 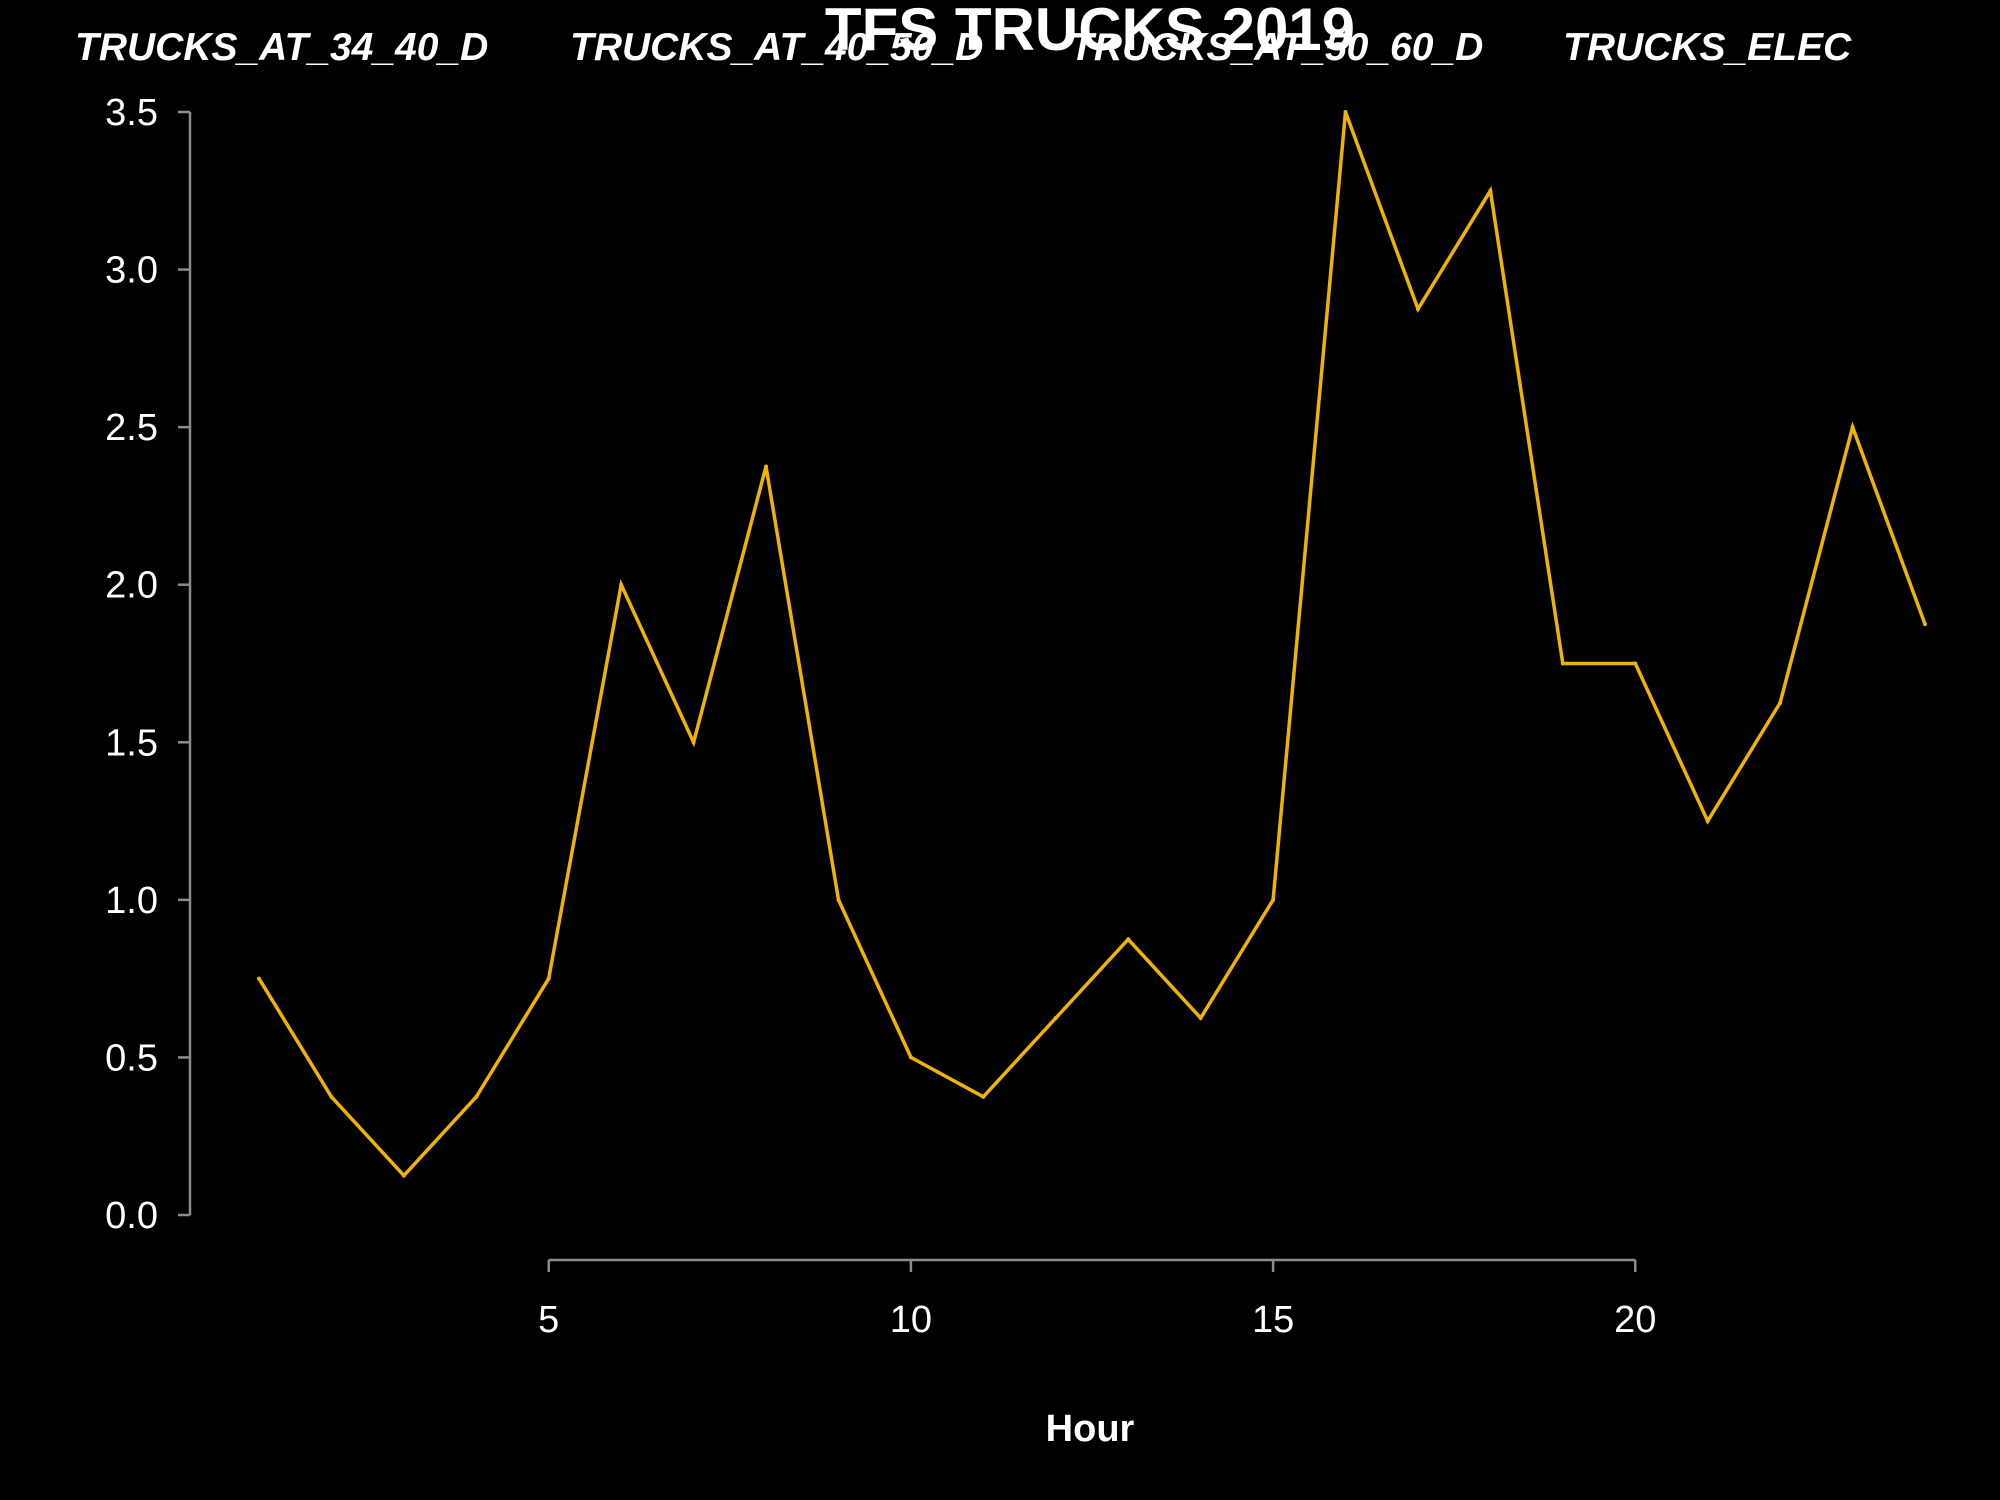 I want to click on legend-item: TRUCKS_AT_50_60_D, so click(x=1276, y=47).